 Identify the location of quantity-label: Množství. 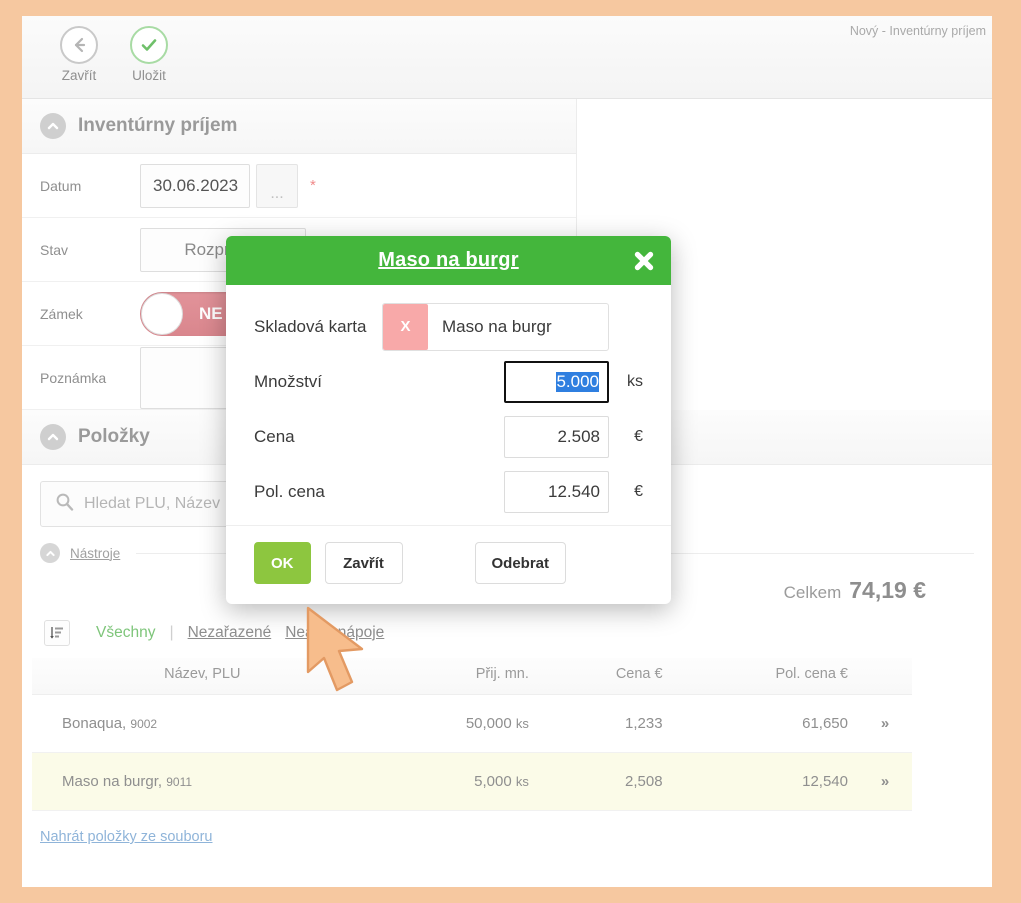
(288, 381).